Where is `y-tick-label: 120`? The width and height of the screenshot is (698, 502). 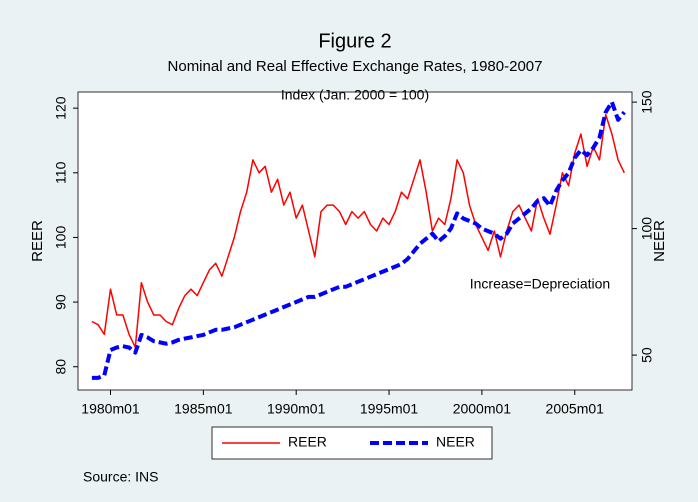 y-tick-label: 120 is located at coordinates (61, 108).